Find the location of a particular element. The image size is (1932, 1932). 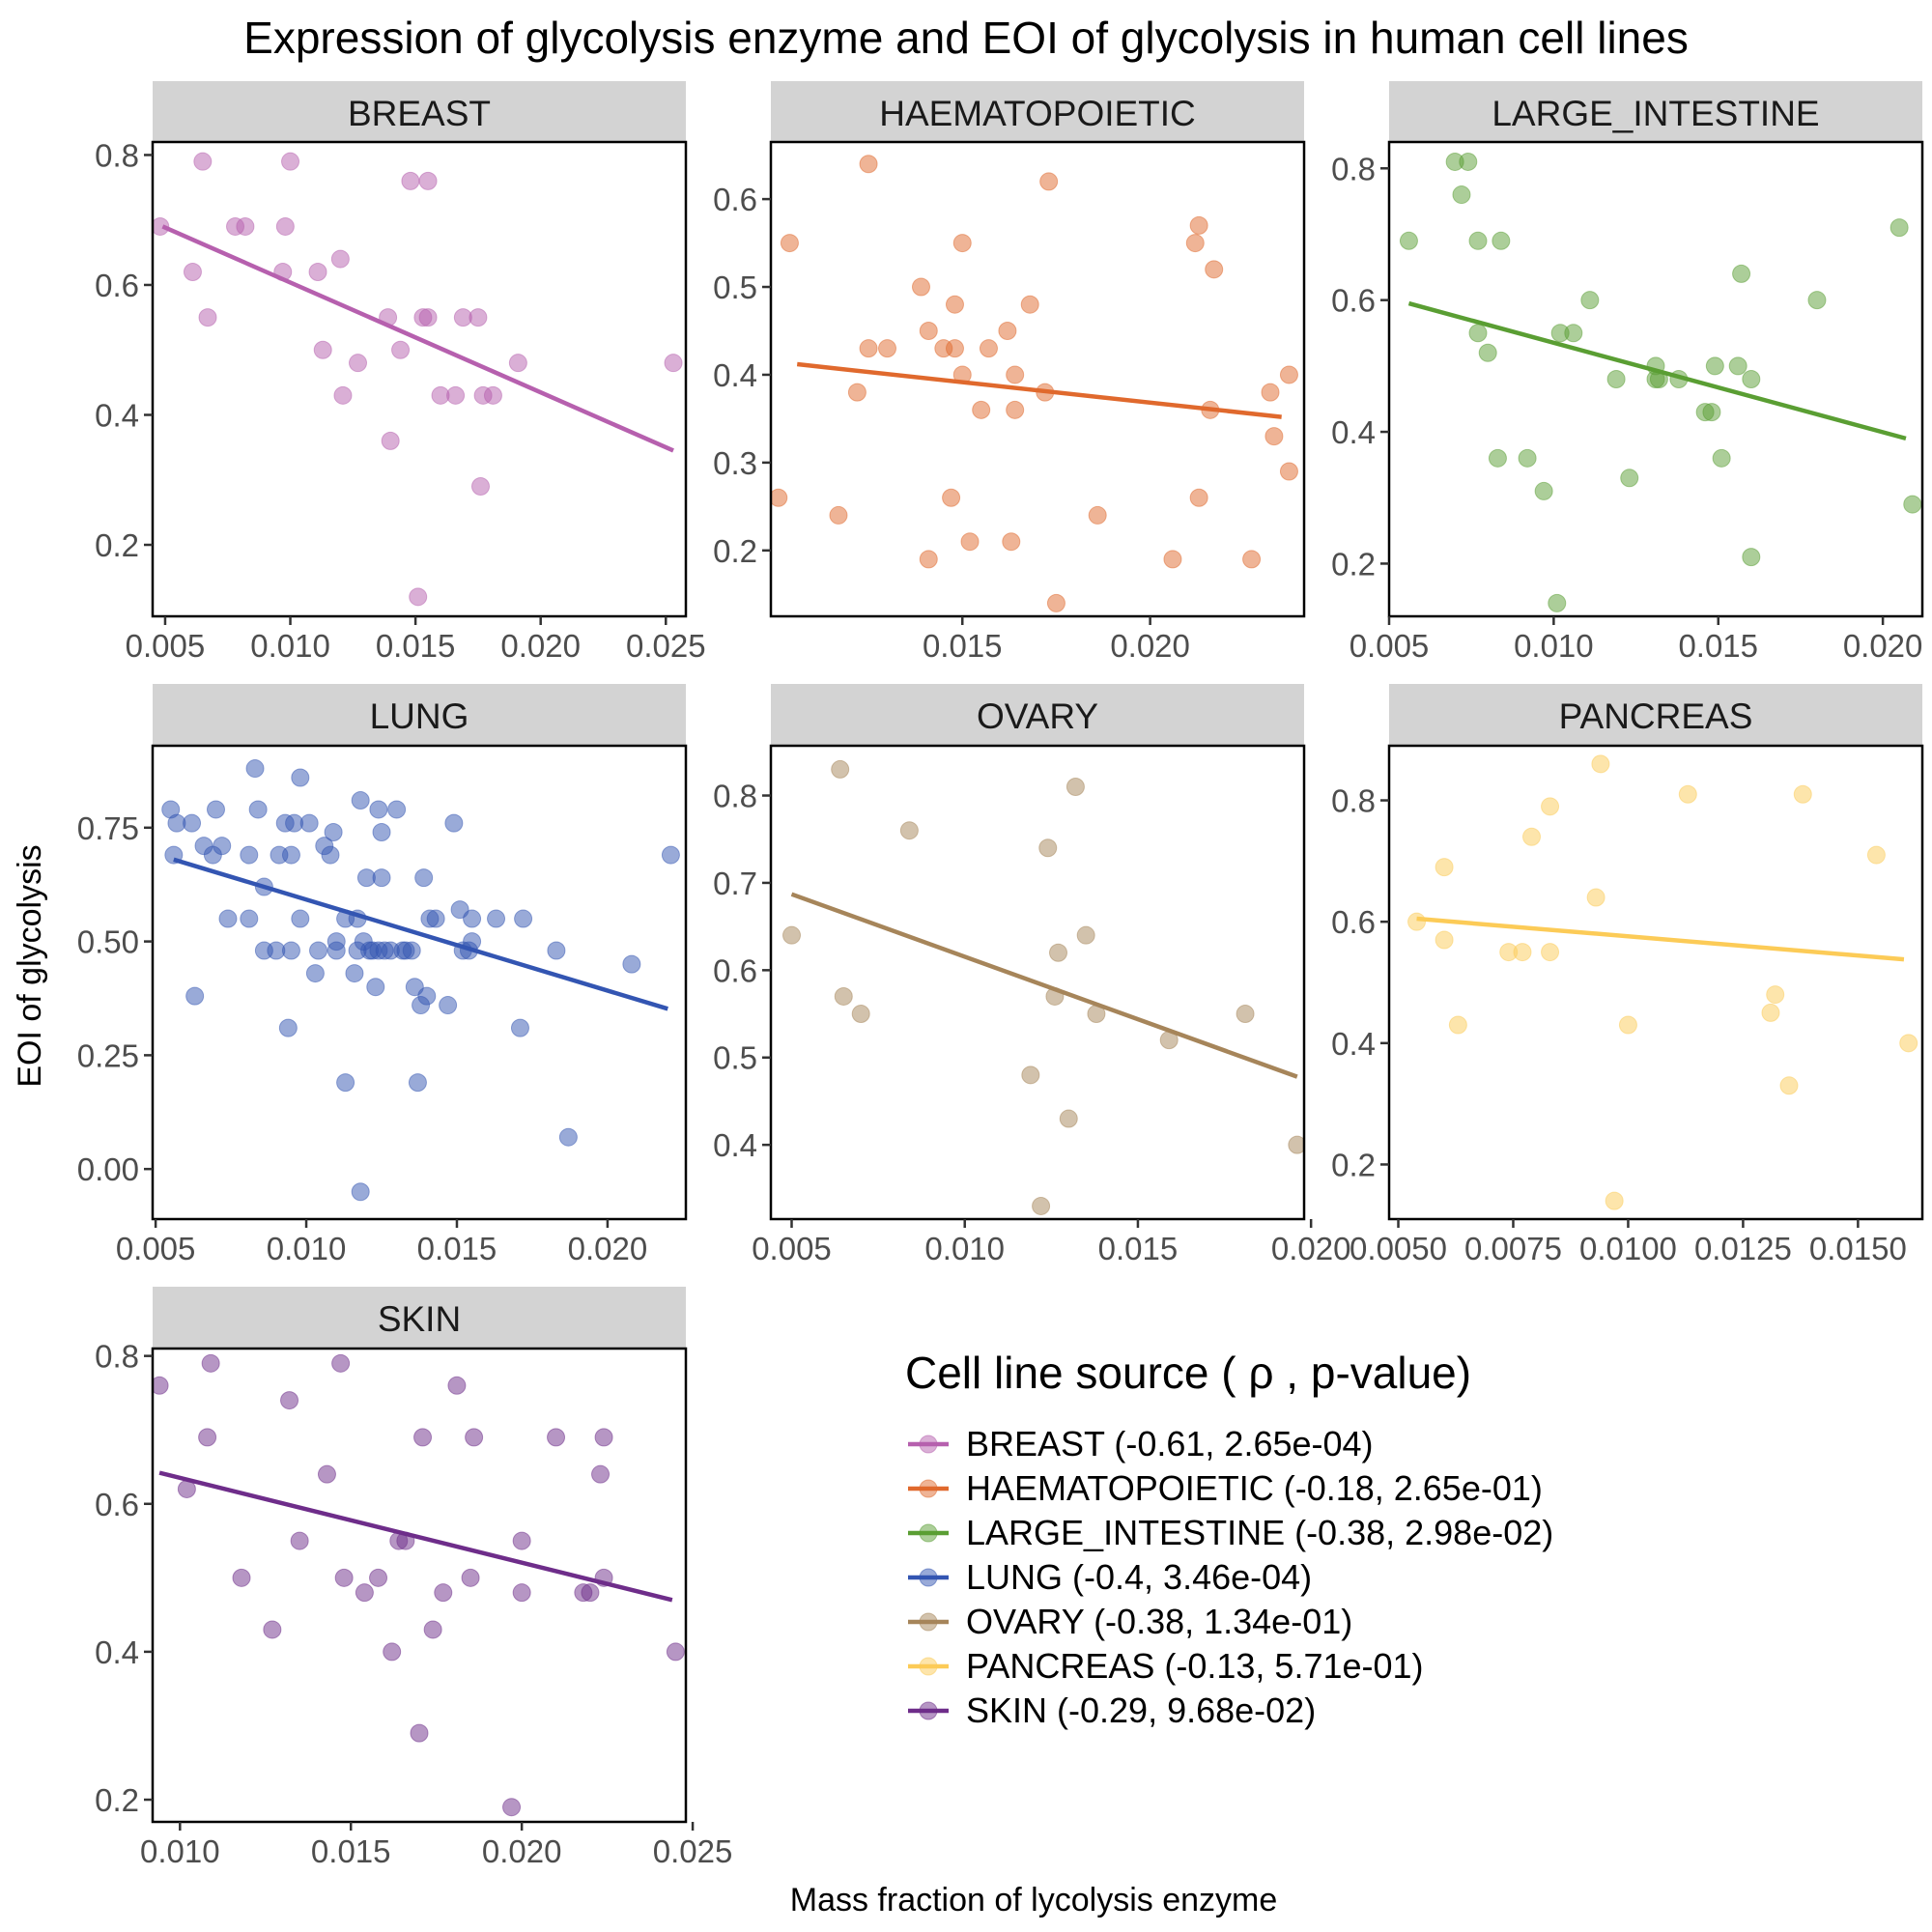

y-tick-label: 0.3 is located at coordinates (735, 463).